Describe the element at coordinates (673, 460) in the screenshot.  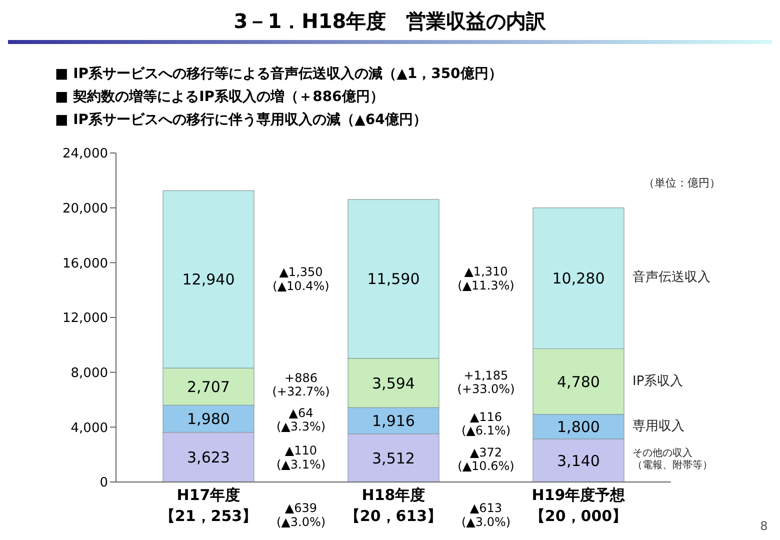
I see `series-label: その他の収入（電報、附帯等）` at that location.